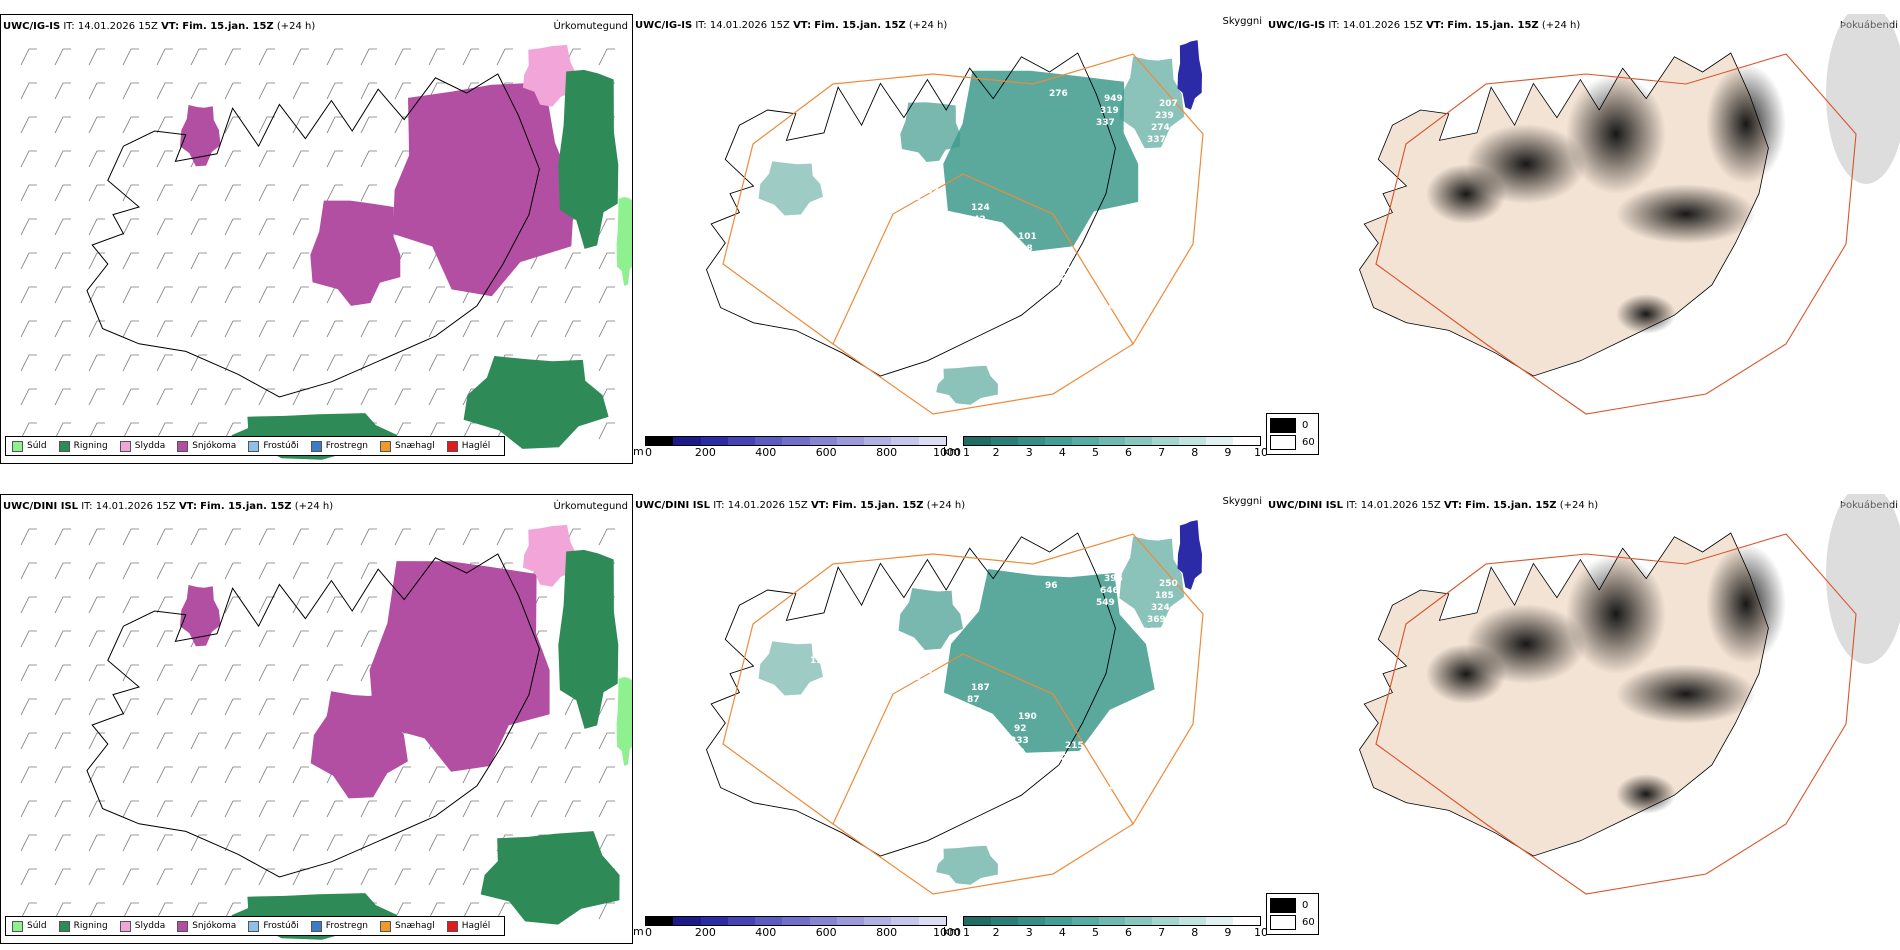 This screenshot has height=950, width=1900. I want to click on legend-item: Rigning, so click(83, 926).